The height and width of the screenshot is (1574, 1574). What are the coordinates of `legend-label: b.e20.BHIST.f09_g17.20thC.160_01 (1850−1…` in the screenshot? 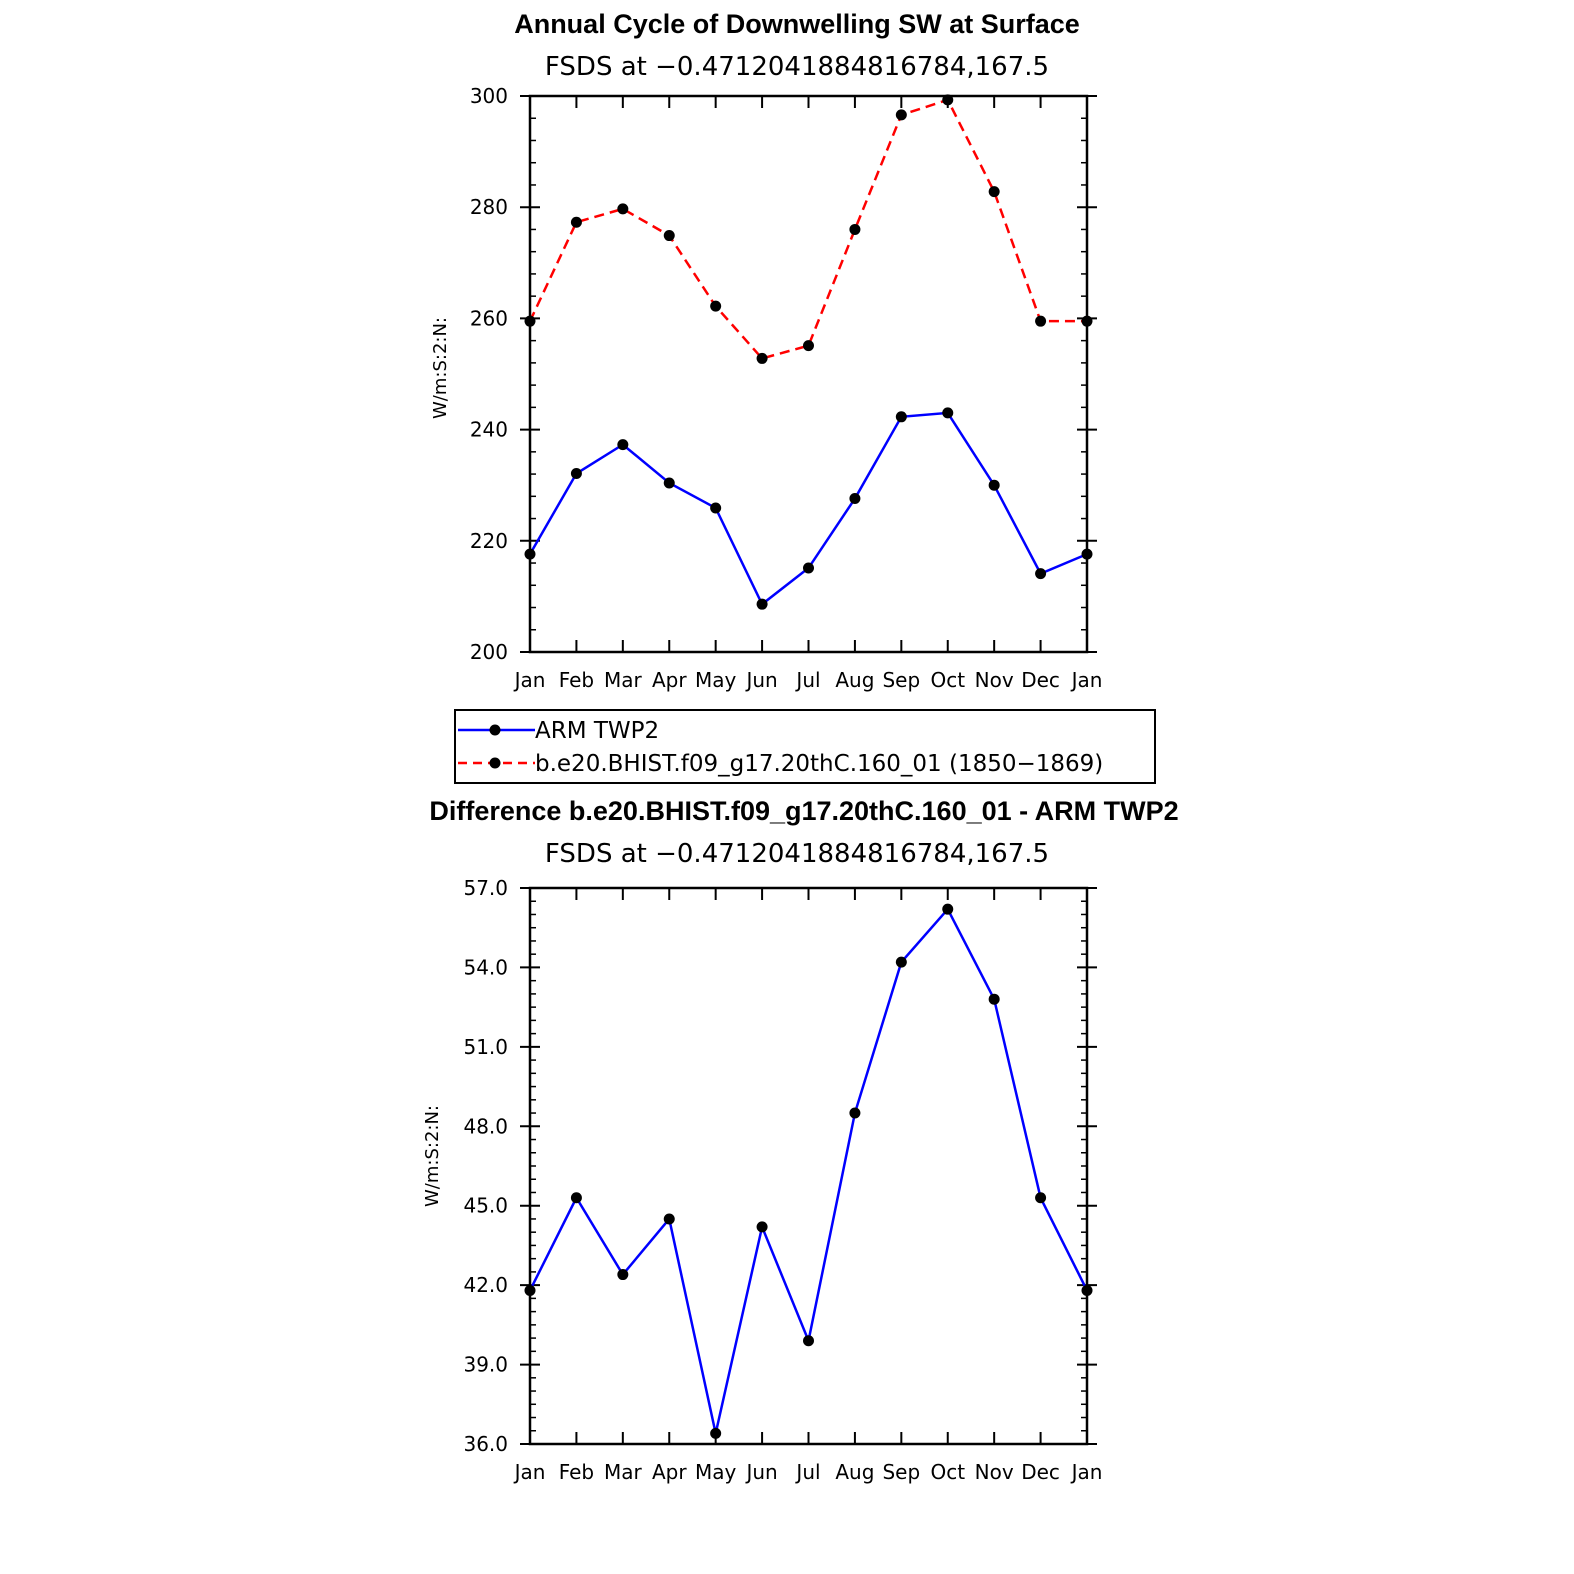 It's located at (819, 764).